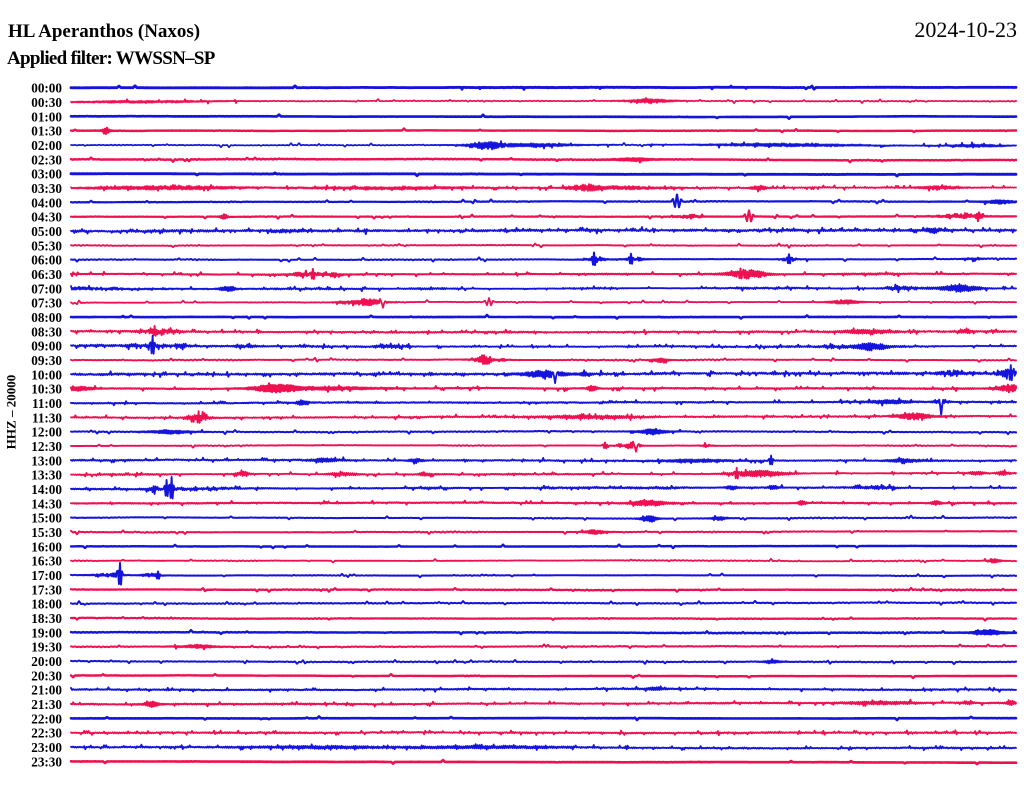  What do you see at coordinates (46, 532) in the screenshot?
I see `svg-text: 15:30` at bounding box center [46, 532].